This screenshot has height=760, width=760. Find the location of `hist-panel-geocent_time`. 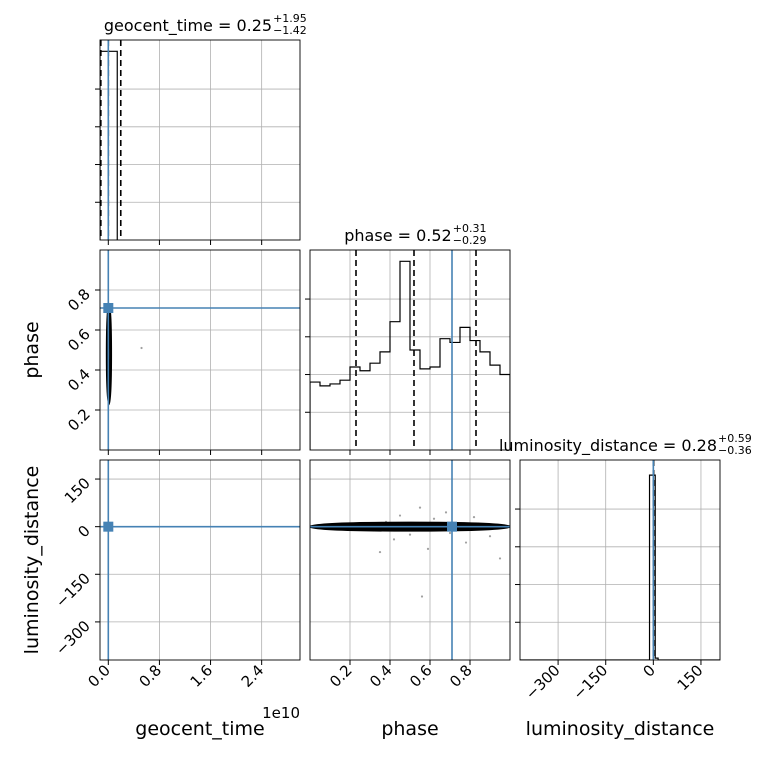

hist-panel-geocent_time is located at coordinates (198, 142).